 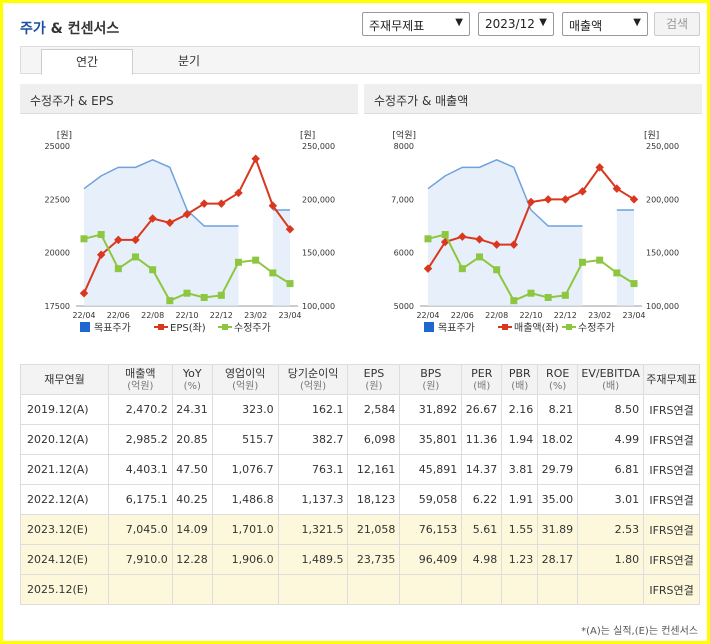 I want to click on footnote: *(A)는 실적,(E)는 컨센서스, so click(x=639, y=631).